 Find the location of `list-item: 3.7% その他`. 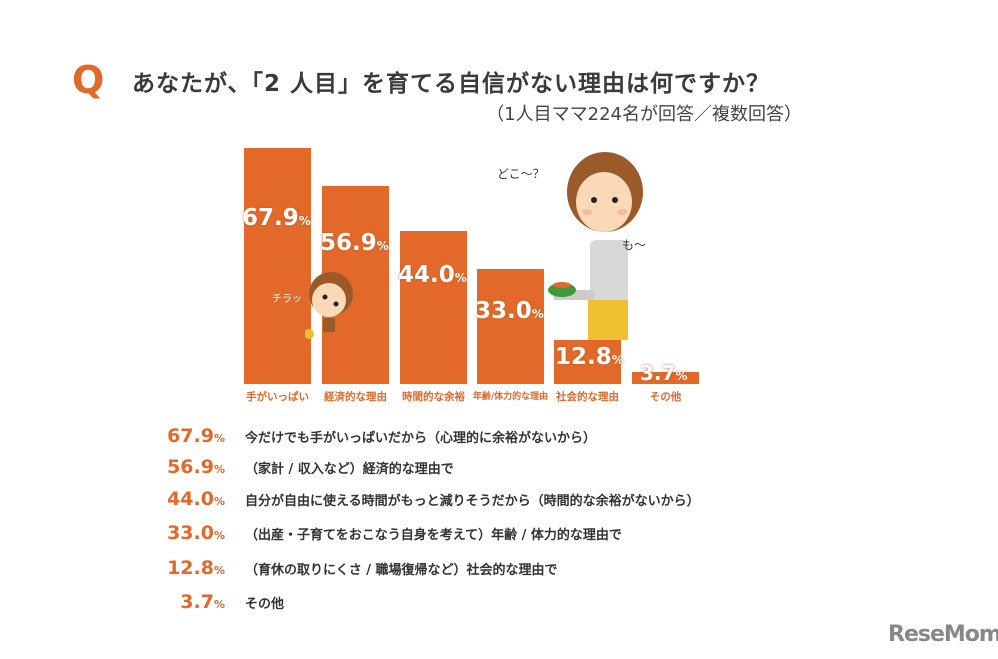

list-item: 3.7% その他 is located at coordinates (232, 602).